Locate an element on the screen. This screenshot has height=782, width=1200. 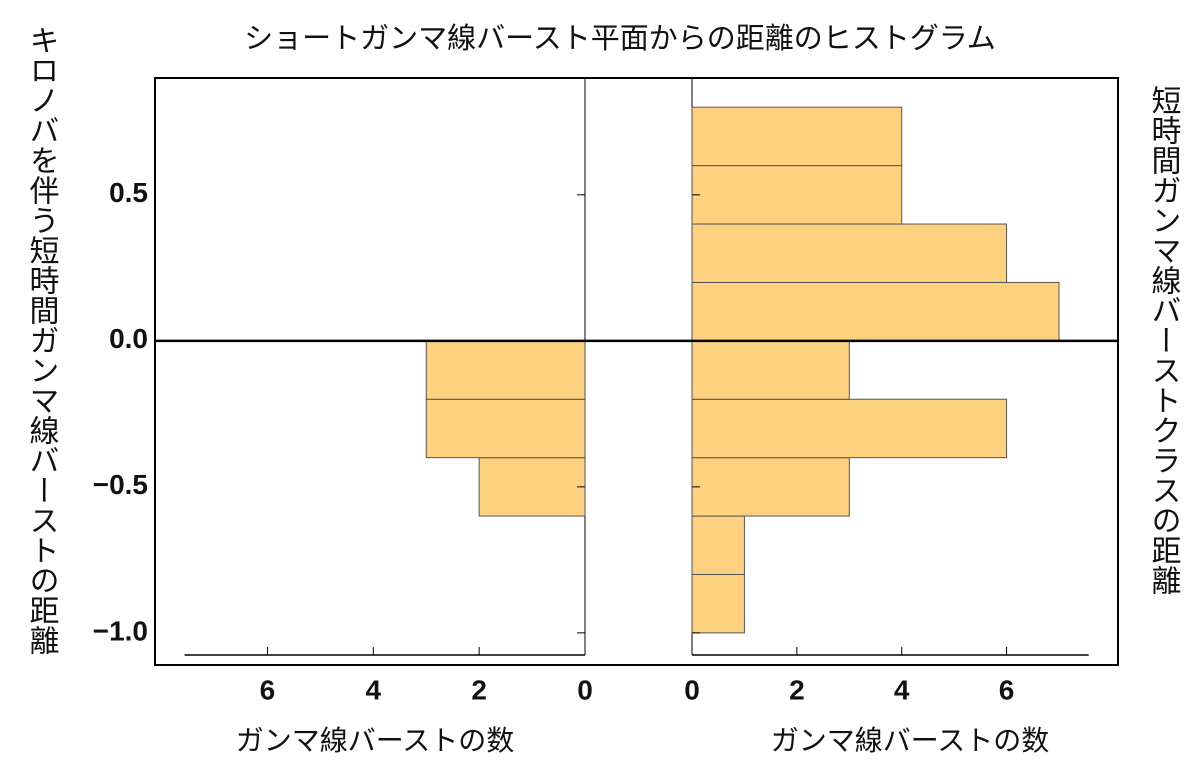
y-tick-label: 0.0 is located at coordinates (128, 338).